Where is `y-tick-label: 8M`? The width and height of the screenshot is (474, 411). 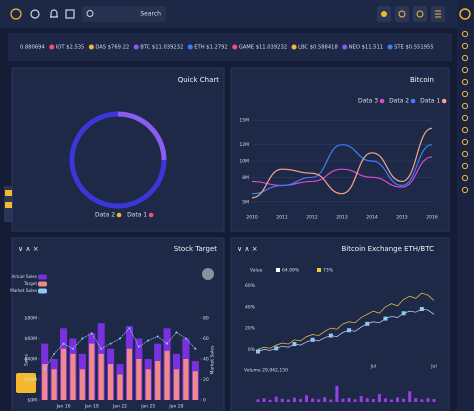
y-tick-label: 8M is located at coordinates (245, 178).